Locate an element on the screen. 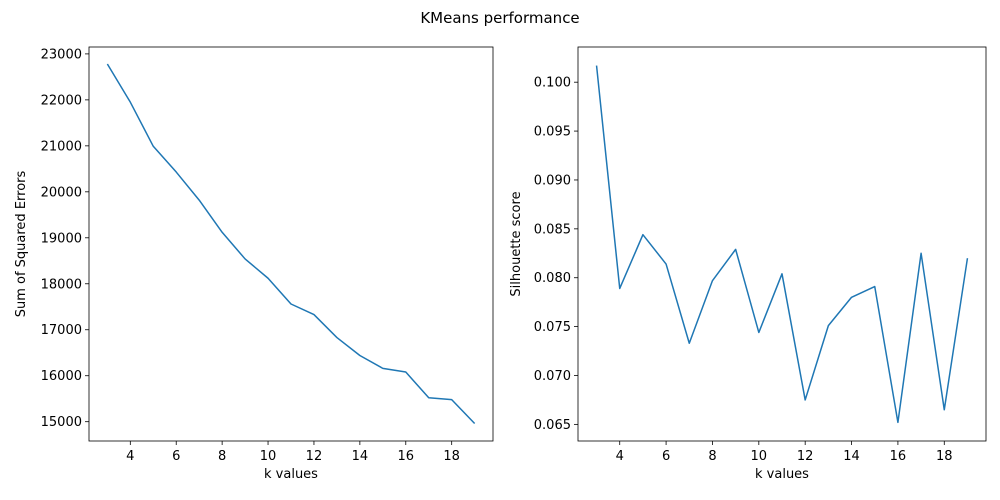 The height and width of the screenshot is (500, 1000). y-tick-label: 18000 is located at coordinates (61, 284).